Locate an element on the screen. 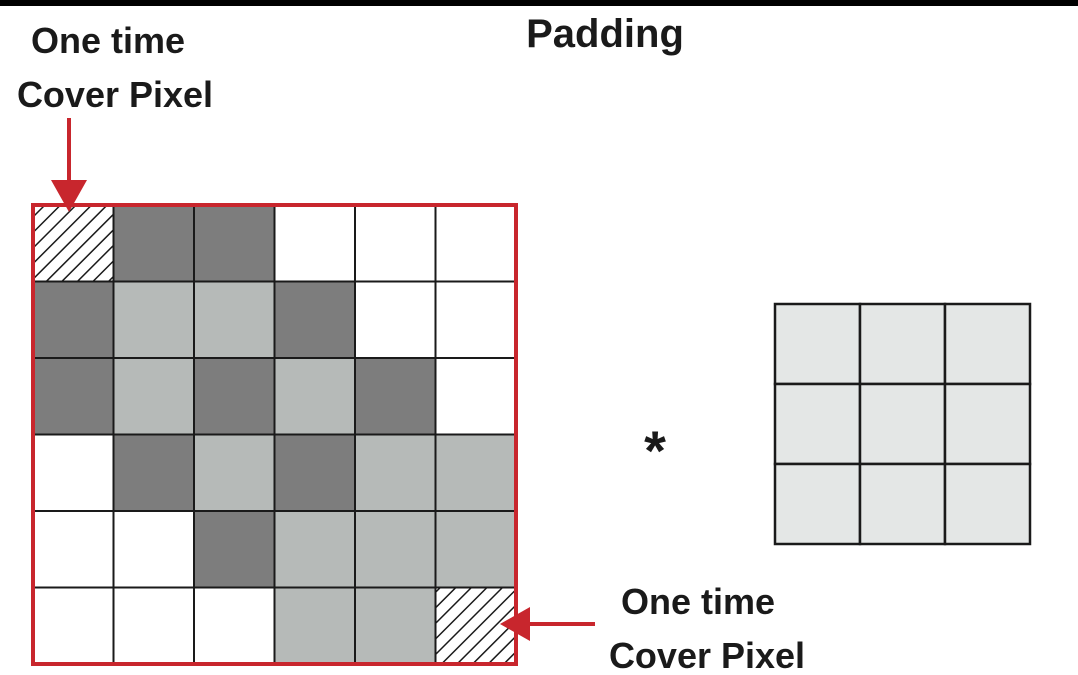 The width and height of the screenshot is (1078, 675). bottom-arrow-head is located at coordinates (515, 624).